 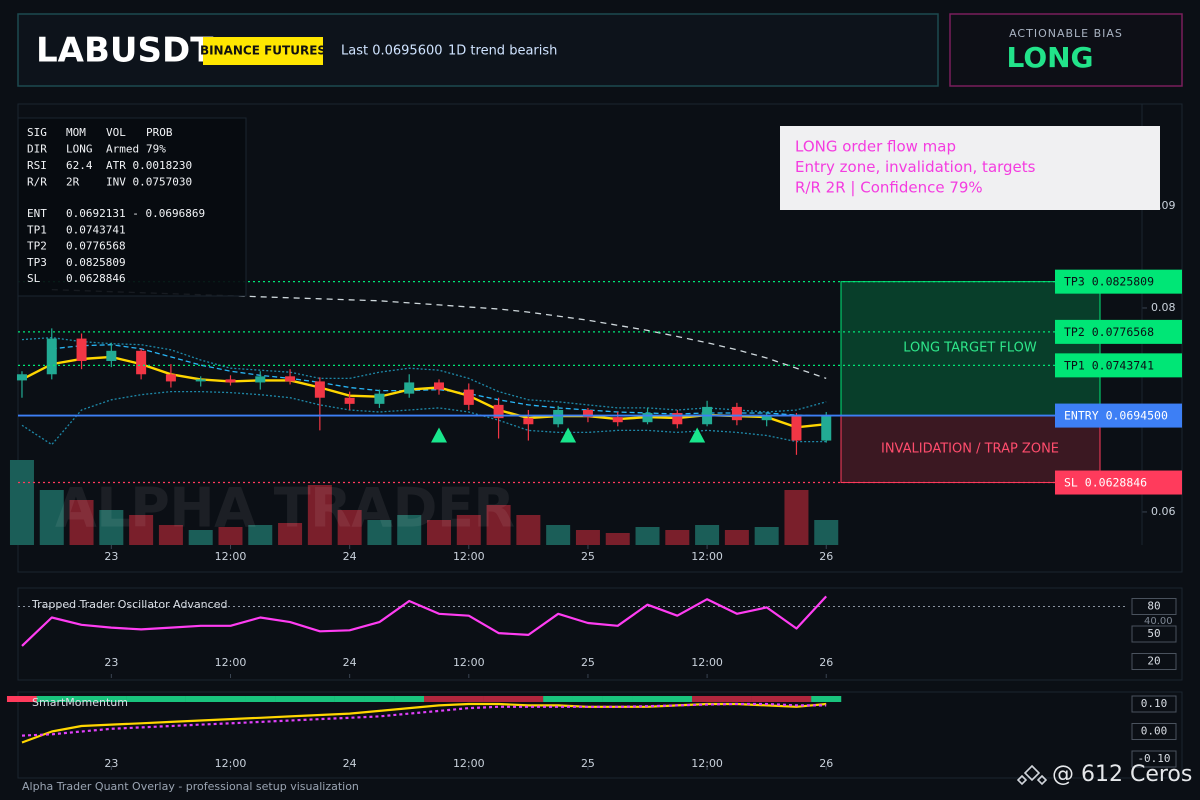 I want to click on credit: @ 612 Ceros, so click(x=1122, y=774).